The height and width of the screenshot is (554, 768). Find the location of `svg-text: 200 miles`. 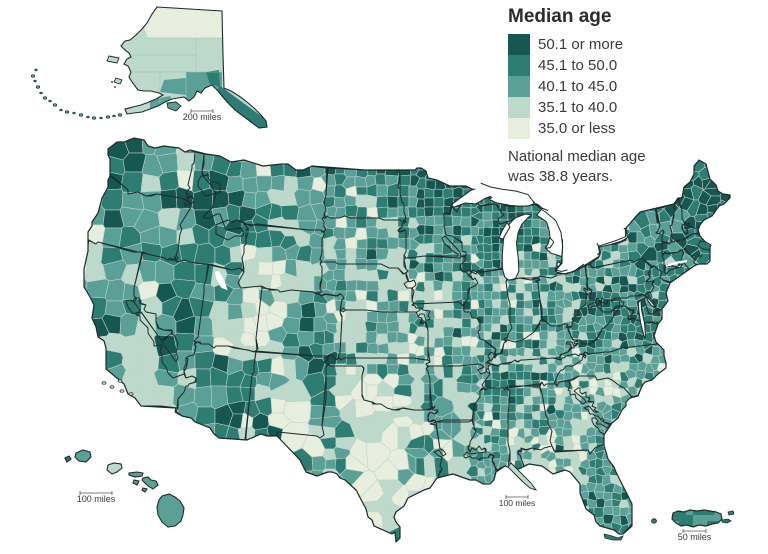

svg-text: 200 miles is located at coordinates (202, 117).